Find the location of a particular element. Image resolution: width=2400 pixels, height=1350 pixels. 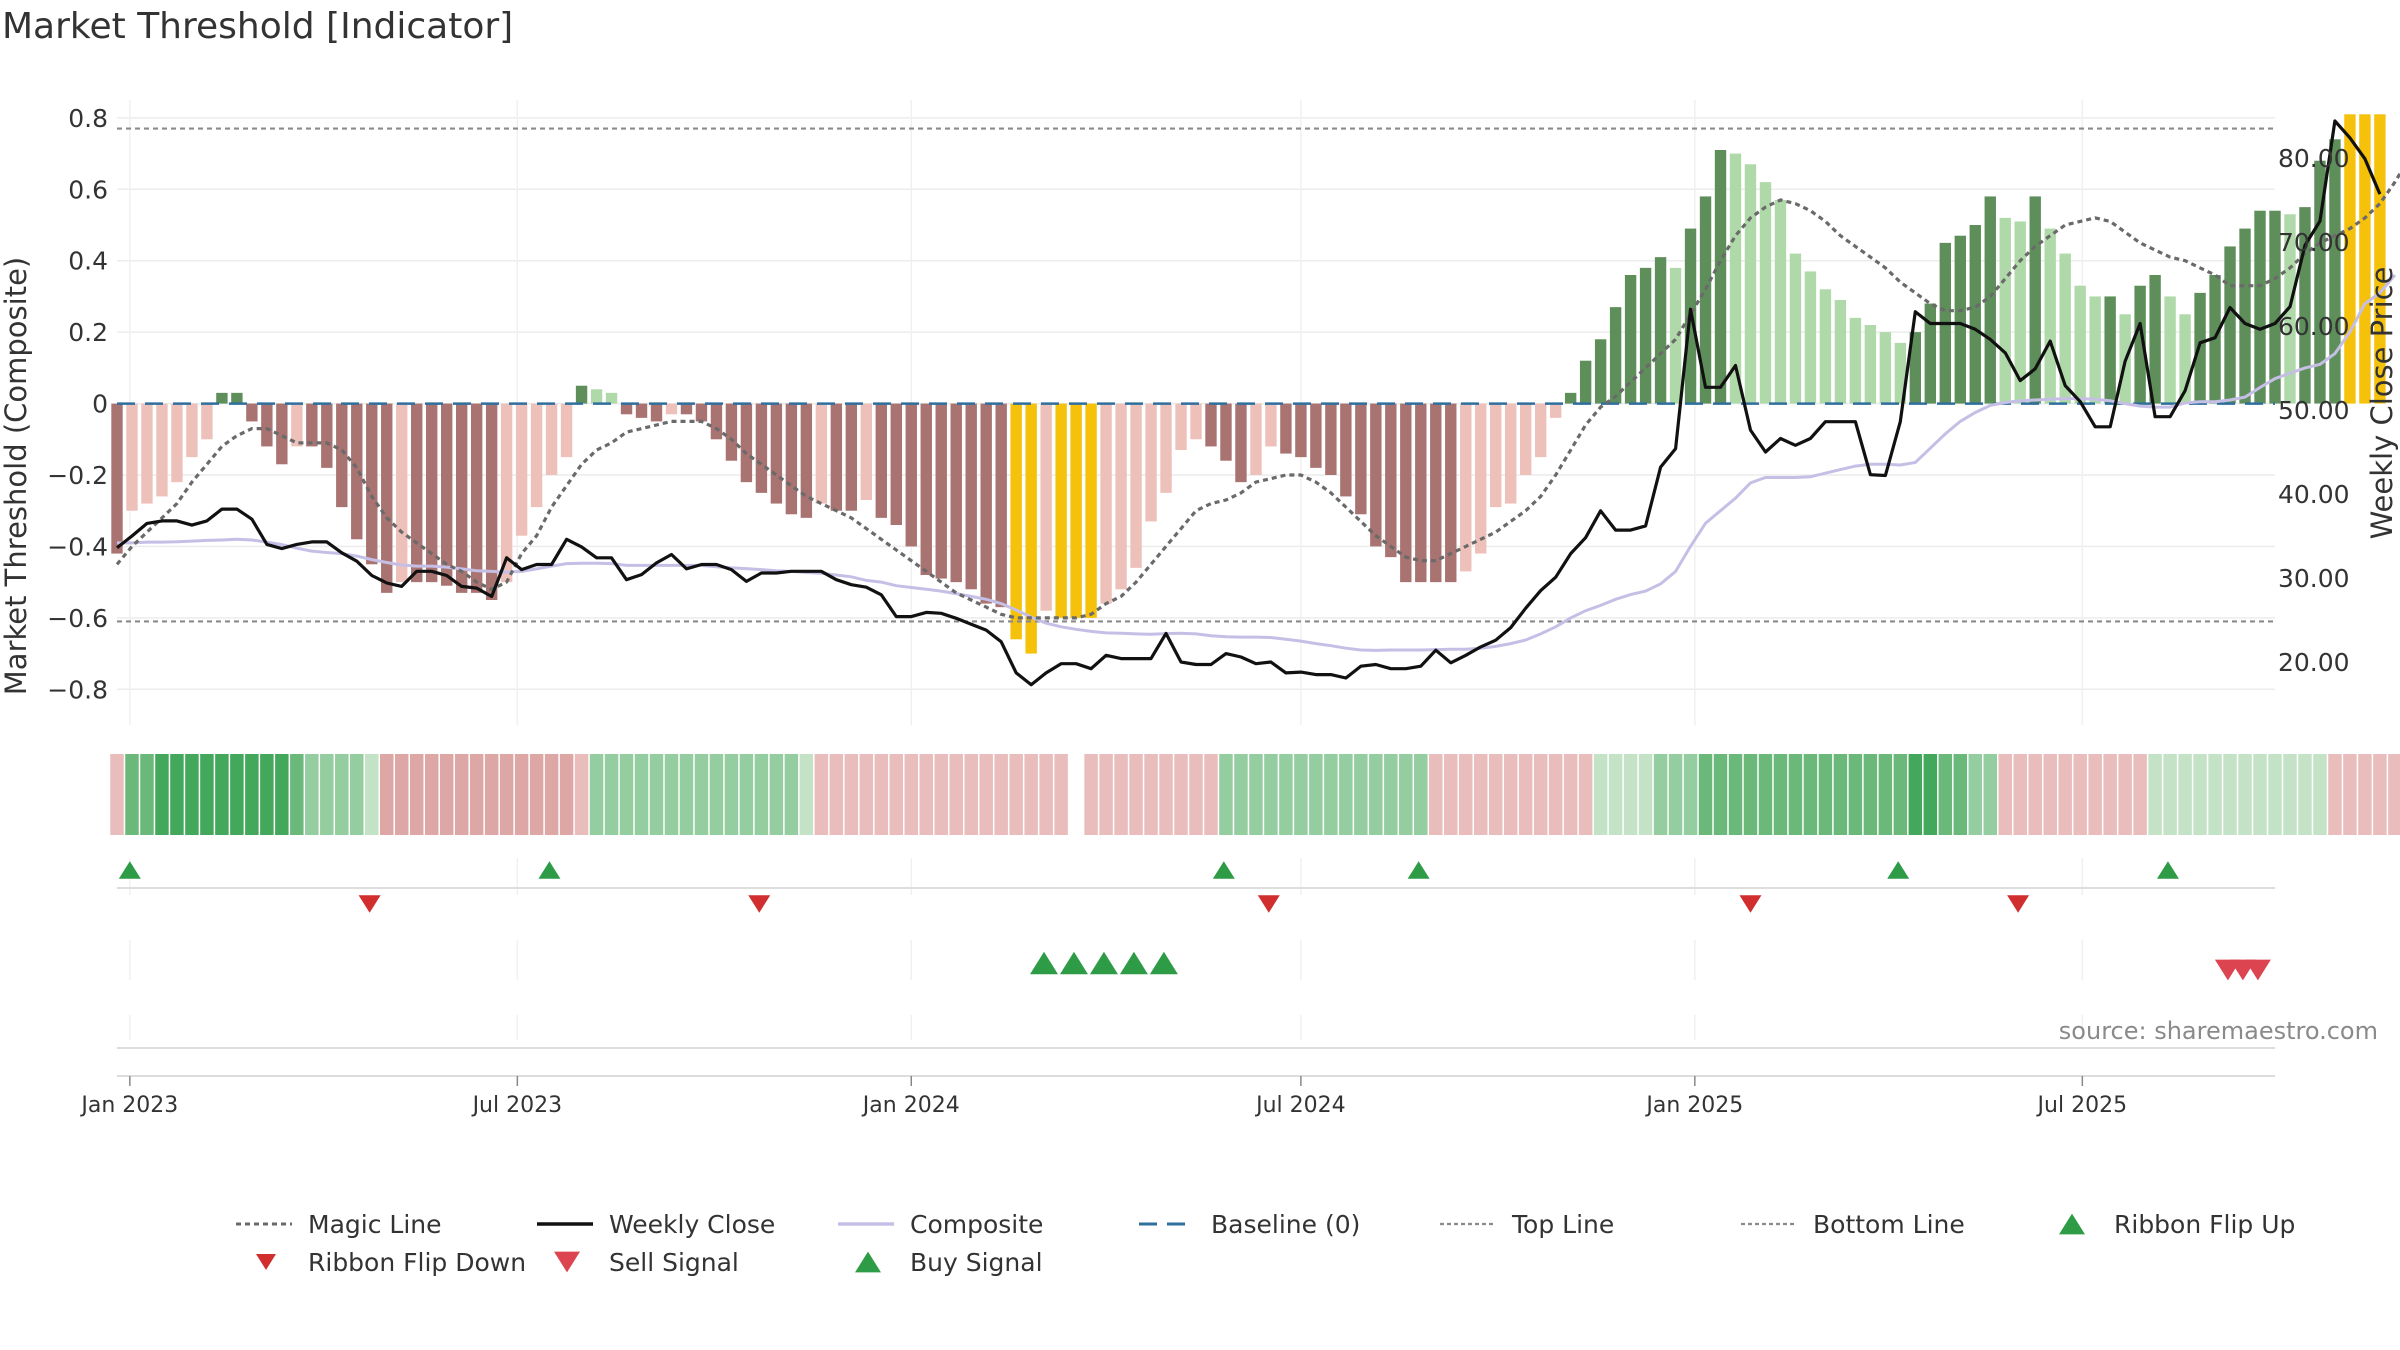

signal-panel is located at coordinates (1196, 969).